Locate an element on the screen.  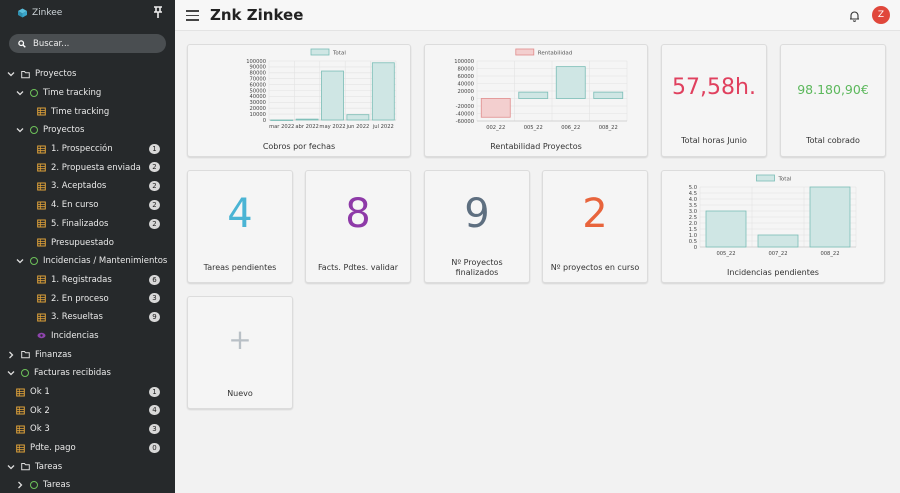
sidebar-item-label: Ok 2 is located at coordinates (40, 410).